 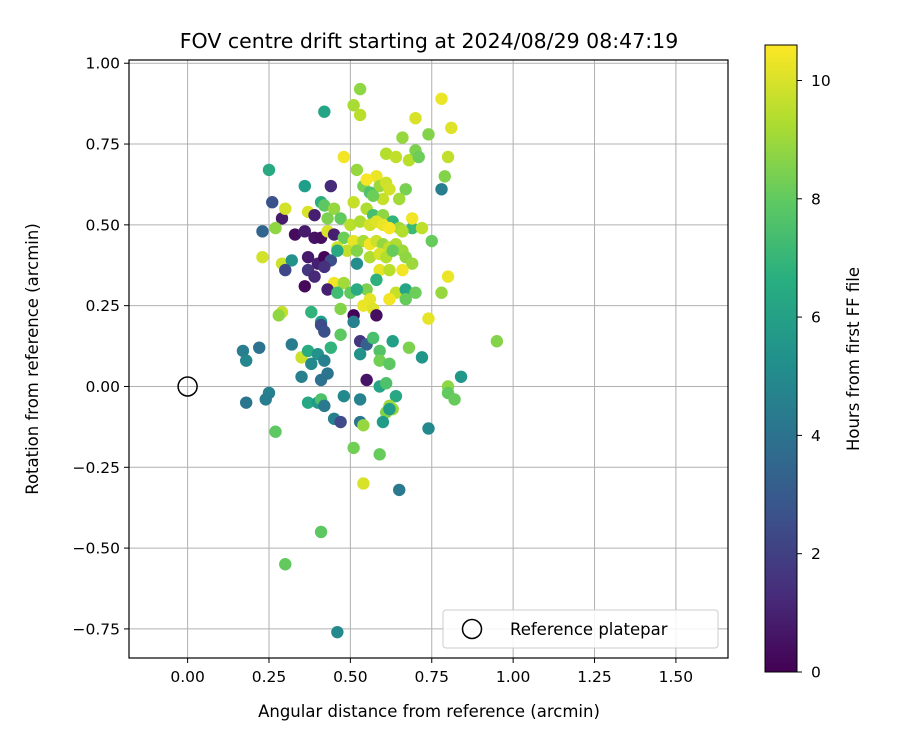 What do you see at coordinates (102, 225) in the screenshot?
I see `y-tick-label: 0.50` at bounding box center [102, 225].